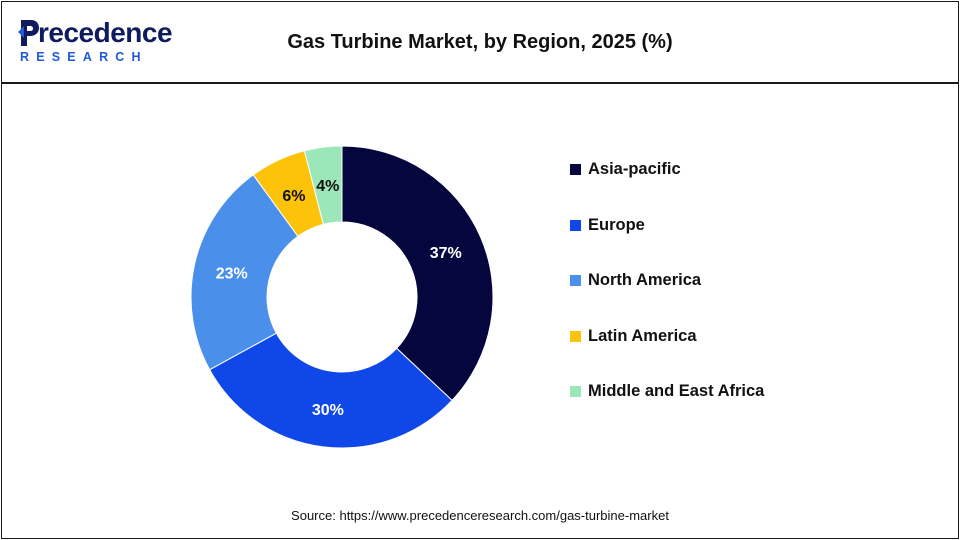  Describe the element at coordinates (616, 224) in the screenshot. I see `legend-label: Europe` at that location.